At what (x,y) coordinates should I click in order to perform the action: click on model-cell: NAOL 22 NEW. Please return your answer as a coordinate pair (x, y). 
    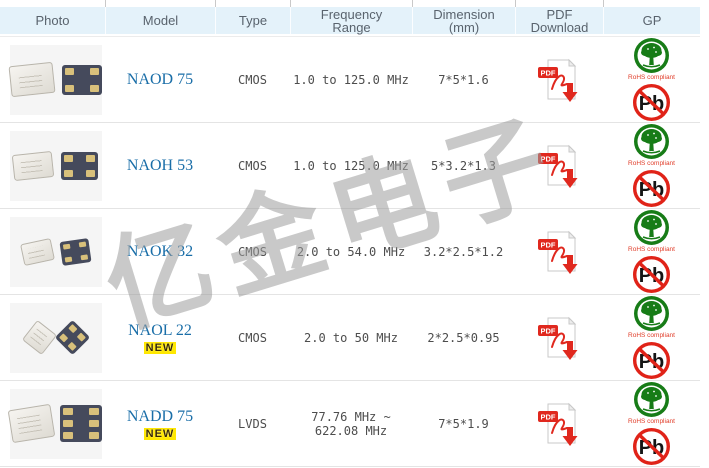
    Looking at the image, I should click on (160, 337).